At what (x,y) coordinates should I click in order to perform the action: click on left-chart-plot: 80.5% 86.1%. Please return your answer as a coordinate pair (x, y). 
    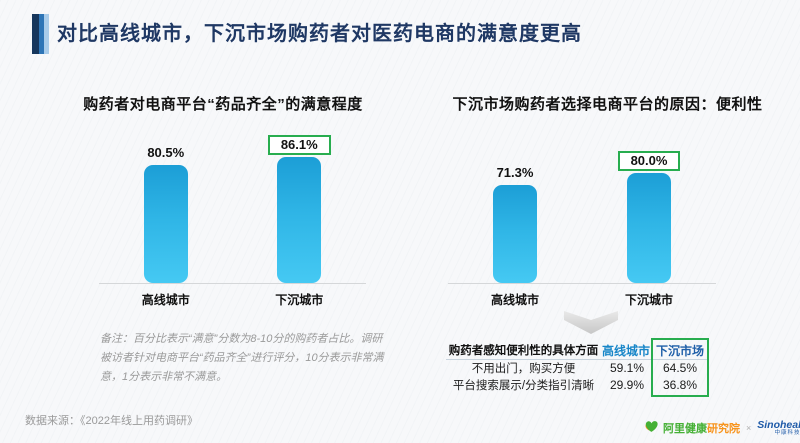
    Looking at the image, I should click on (232, 207).